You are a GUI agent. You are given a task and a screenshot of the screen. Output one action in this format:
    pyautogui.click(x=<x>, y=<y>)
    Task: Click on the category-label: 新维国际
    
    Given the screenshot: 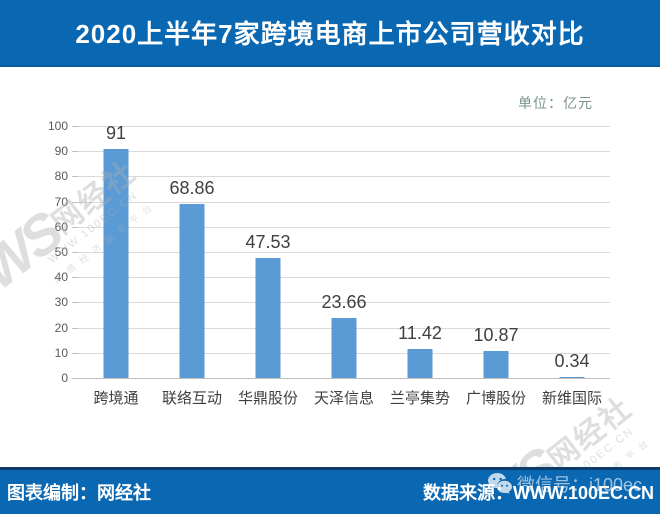 What is the action you would take?
    pyautogui.click(x=572, y=398)
    